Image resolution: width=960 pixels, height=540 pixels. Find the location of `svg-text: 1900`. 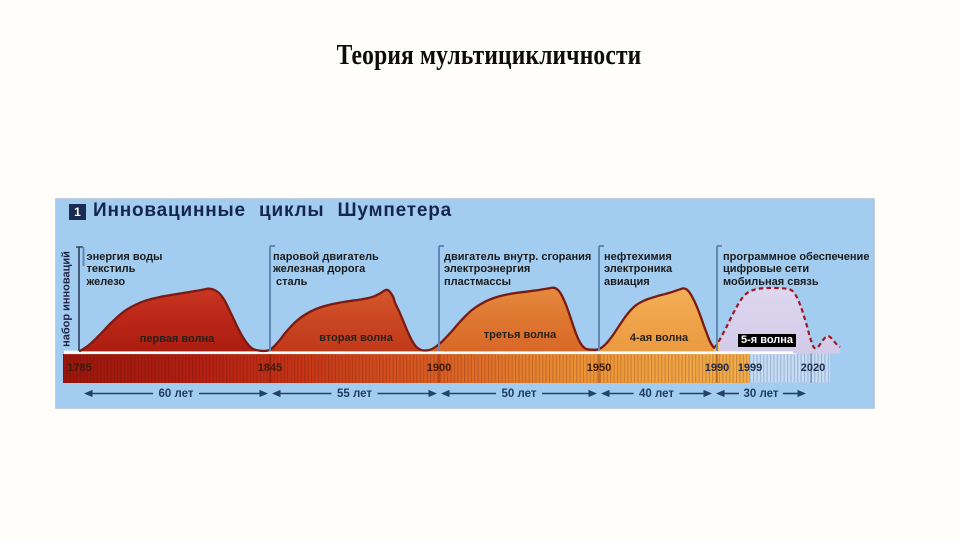

svg-text: 1900 is located at coordinates (439, 368).